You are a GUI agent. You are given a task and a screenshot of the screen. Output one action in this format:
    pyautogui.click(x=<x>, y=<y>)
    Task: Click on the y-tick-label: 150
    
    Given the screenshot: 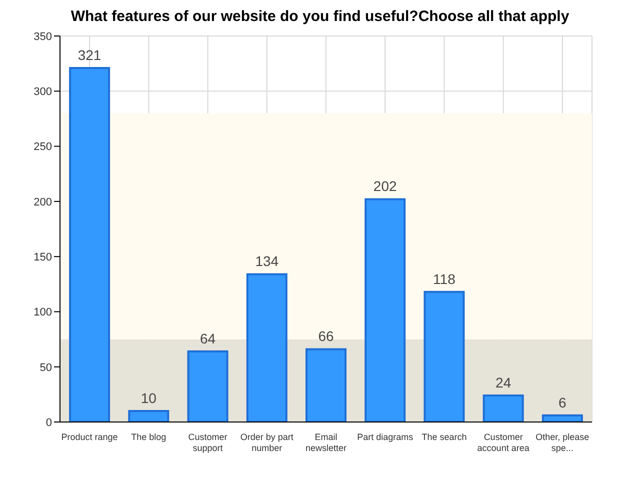 What is the action you would take?
    pyautogui.click(x=43, y=257)
    